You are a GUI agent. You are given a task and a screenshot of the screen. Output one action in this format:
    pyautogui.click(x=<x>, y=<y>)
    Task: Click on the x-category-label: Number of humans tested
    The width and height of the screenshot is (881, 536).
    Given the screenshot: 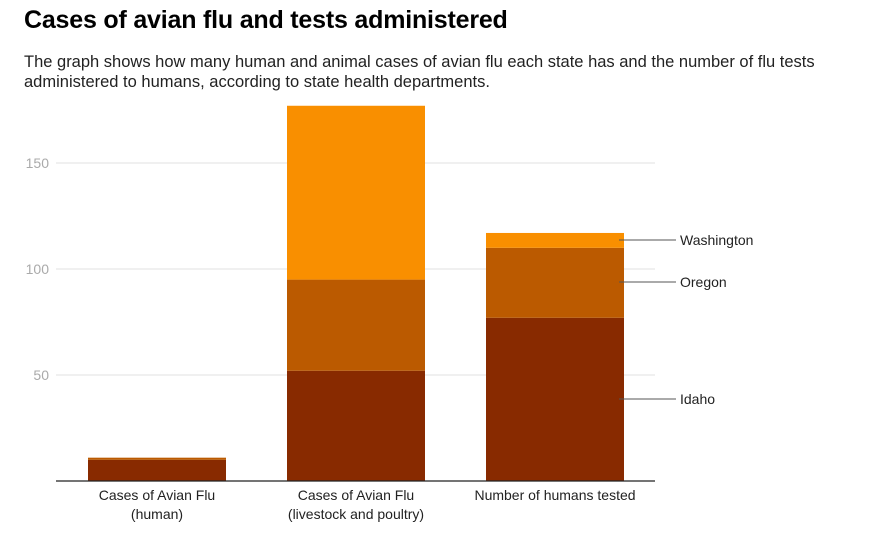 What is the action you would take?
    pyautogui.click(x=554, y=495)
    